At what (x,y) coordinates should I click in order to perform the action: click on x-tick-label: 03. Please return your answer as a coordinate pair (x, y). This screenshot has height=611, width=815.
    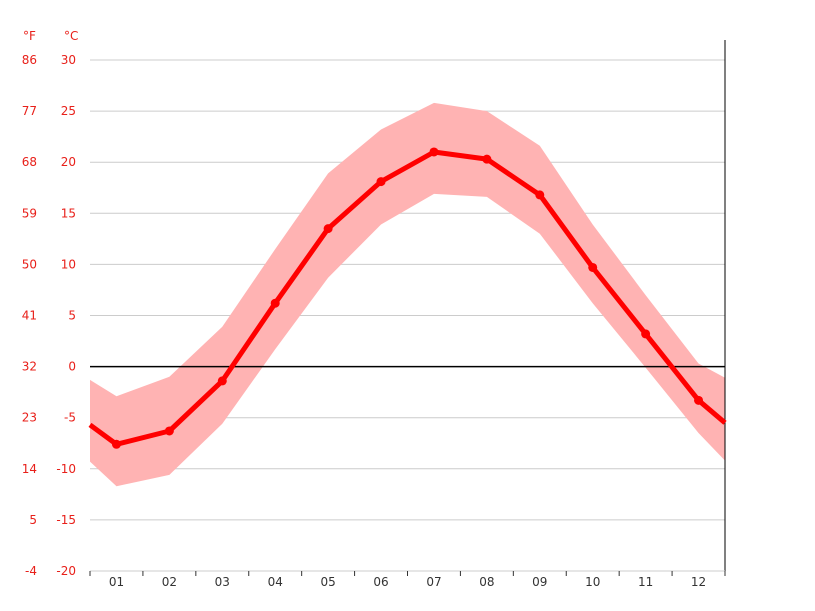
    Looking at the image, I should click on (222, 582).